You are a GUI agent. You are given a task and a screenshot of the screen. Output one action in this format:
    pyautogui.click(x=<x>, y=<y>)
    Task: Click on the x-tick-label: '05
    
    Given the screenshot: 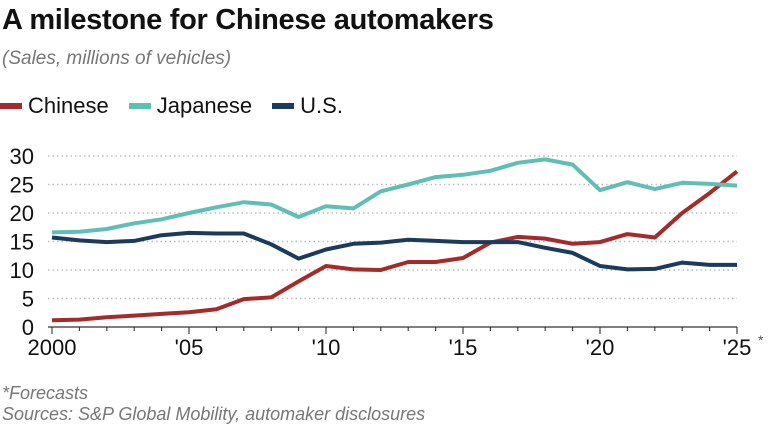 What is the action you would take?
    pyautogui.click(x=189, y=347)
    